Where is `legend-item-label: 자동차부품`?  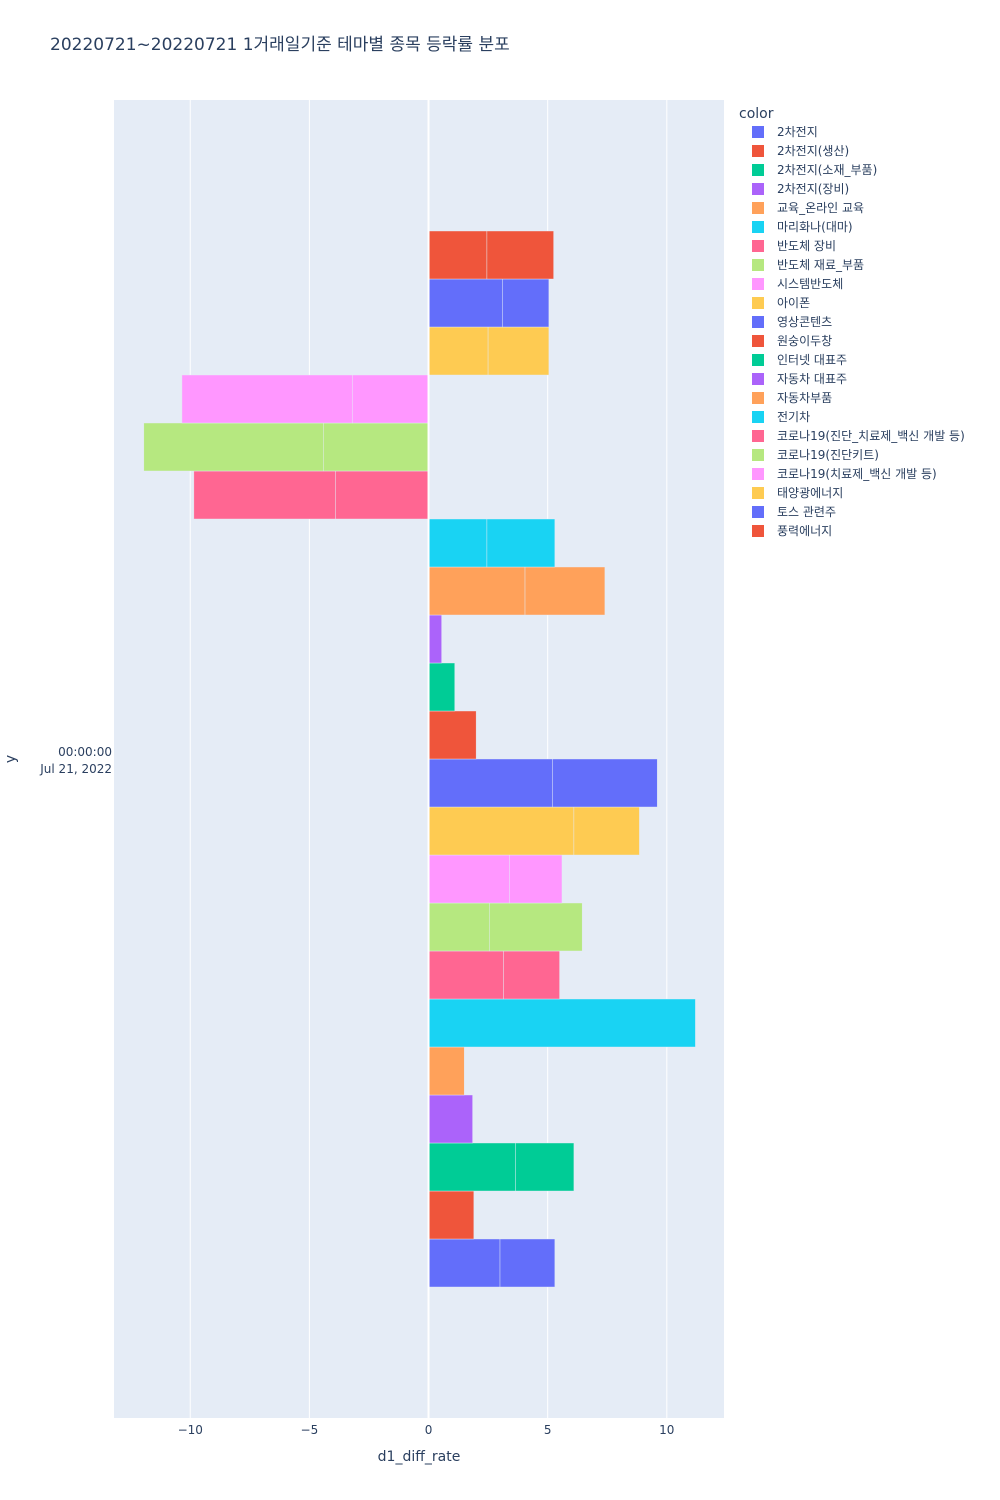 legend-item-label: 자동차부품 is located at coordinates (804, 398).